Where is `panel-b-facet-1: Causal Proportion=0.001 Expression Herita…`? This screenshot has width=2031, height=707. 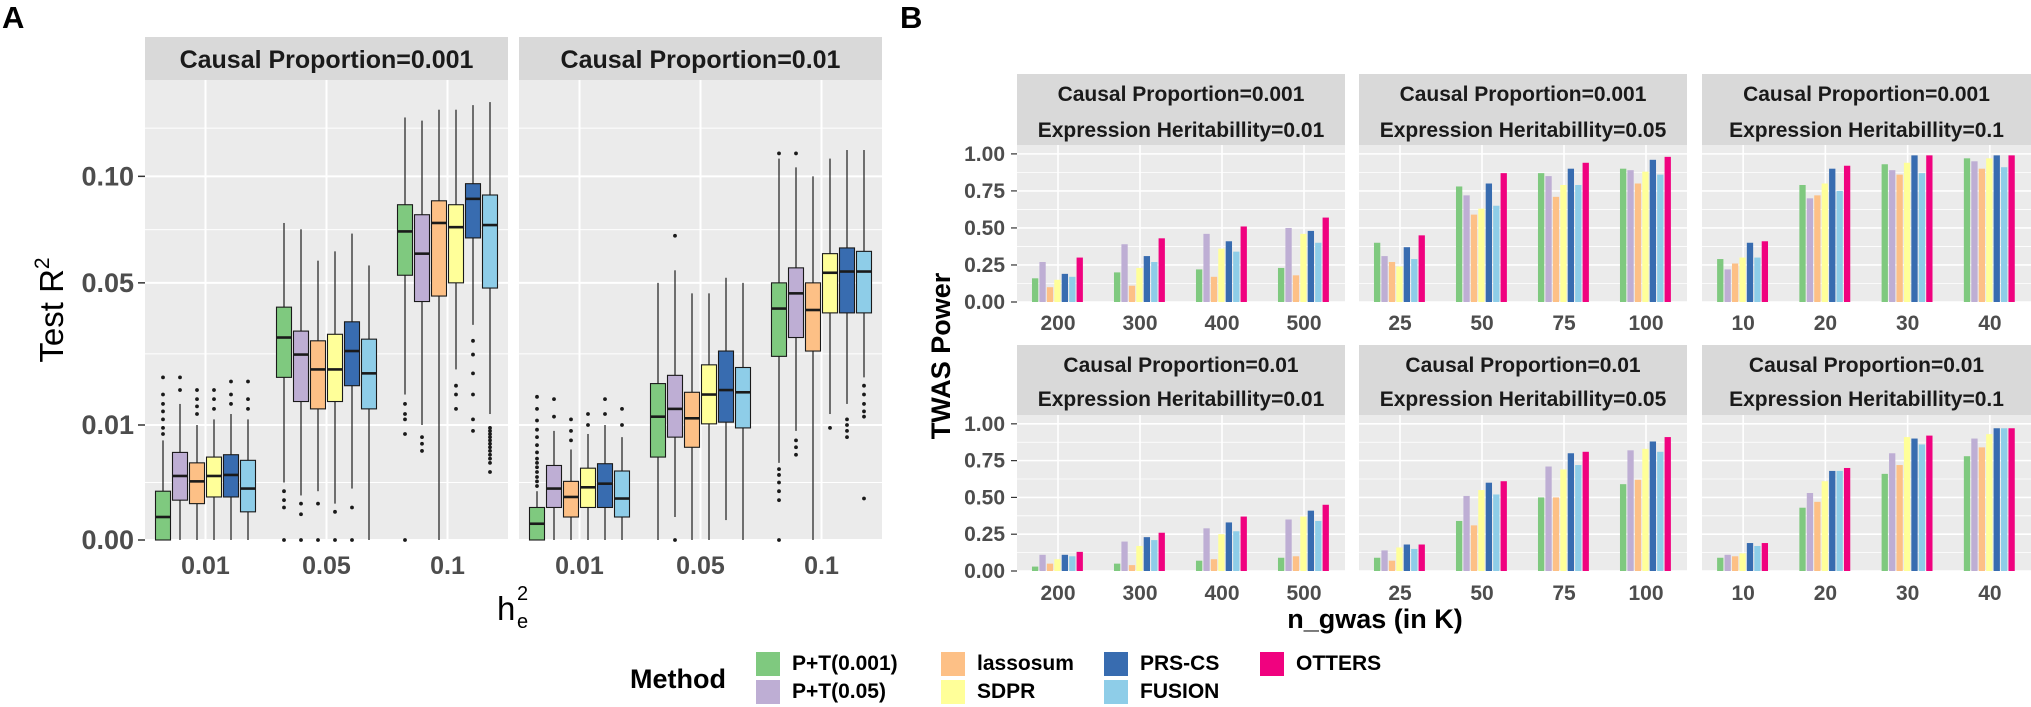 panel-b-facet-1: Causal Proportion=0.001 Expression Herita… is located at coordinates (1523, 204).